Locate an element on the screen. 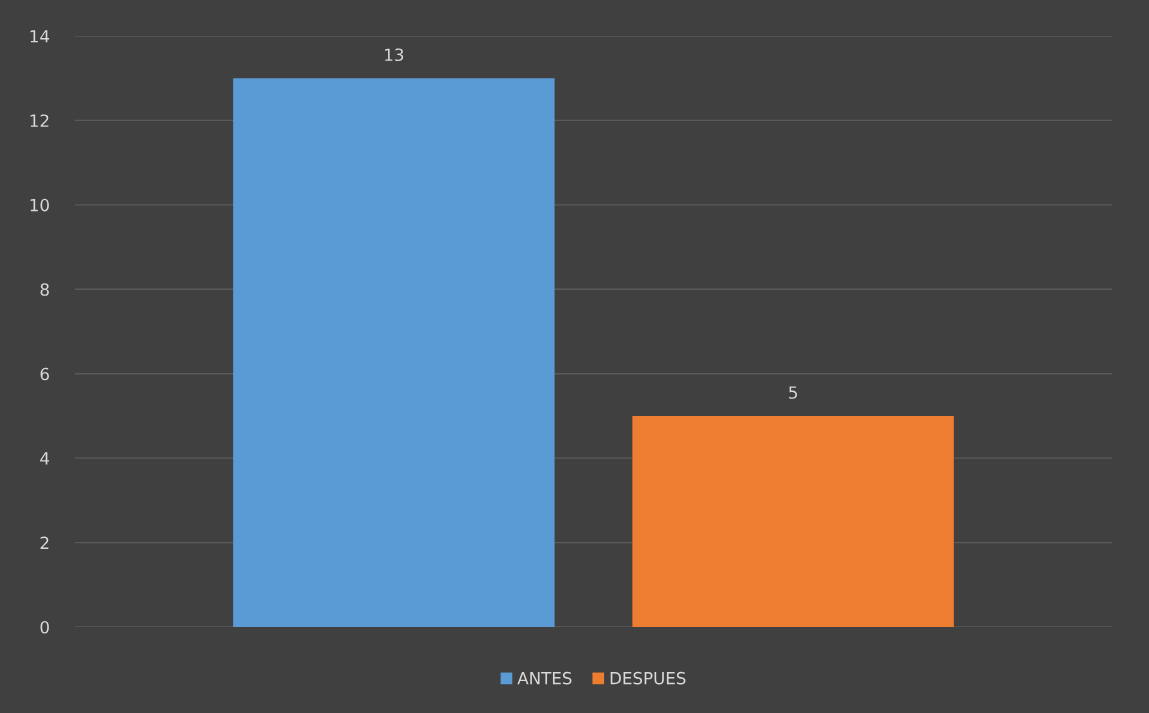 This screenshot has width=1149, height=713. legend-label: DESPUES is located at coordinates (648, 678).